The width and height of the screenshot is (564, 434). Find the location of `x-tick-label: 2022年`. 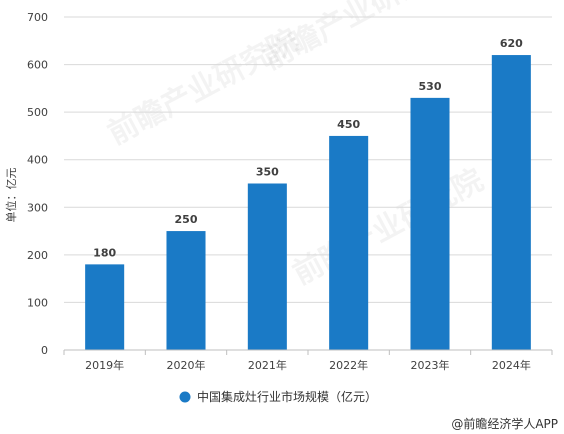

x-tick-label: 2022年 is located at coordinates (348, 365).